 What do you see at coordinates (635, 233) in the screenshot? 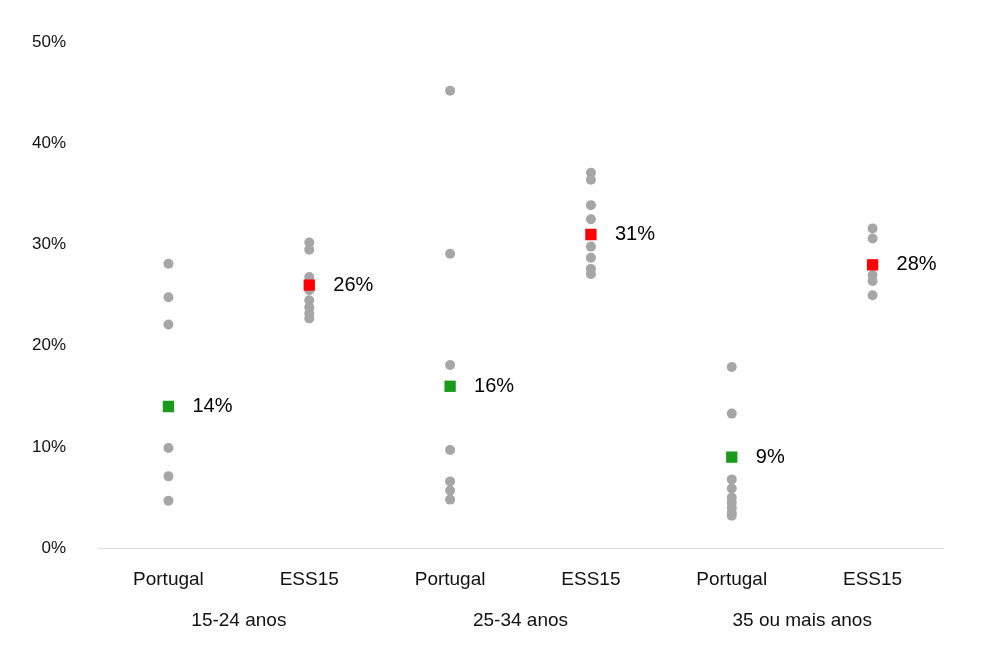
I see `data-label: 31%` at bounding box center [635, 233].